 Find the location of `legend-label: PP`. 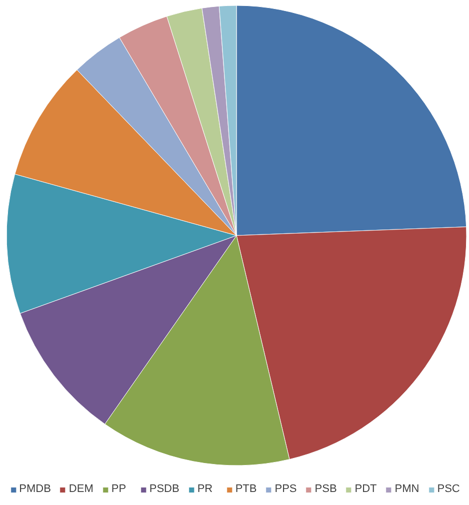

legend-label: PP is located at coordinates (119, 489).